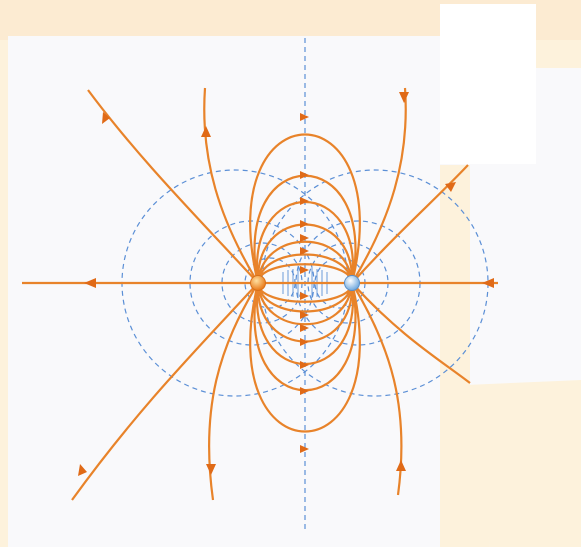  Describe the element at coordinates (352, 283) in the screenshot. I see `negative-charge` at that location.